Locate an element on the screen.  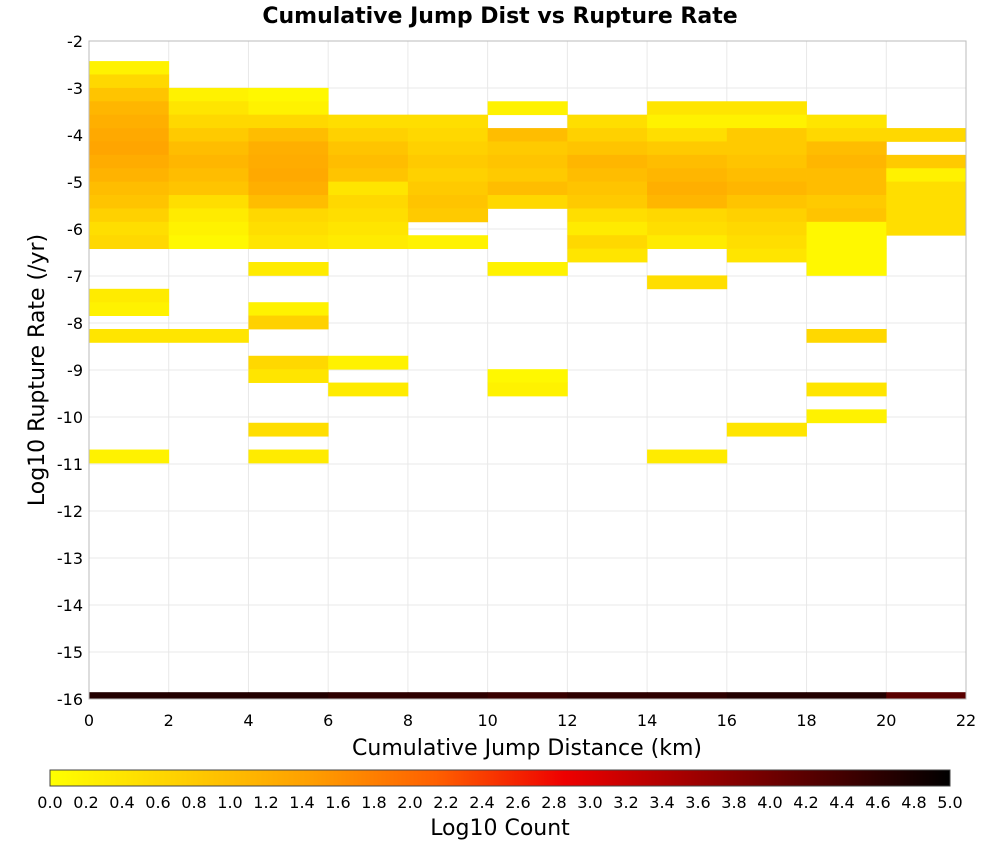
colorbar-tick-label: 4.6 is located at coordinates (877, 802).